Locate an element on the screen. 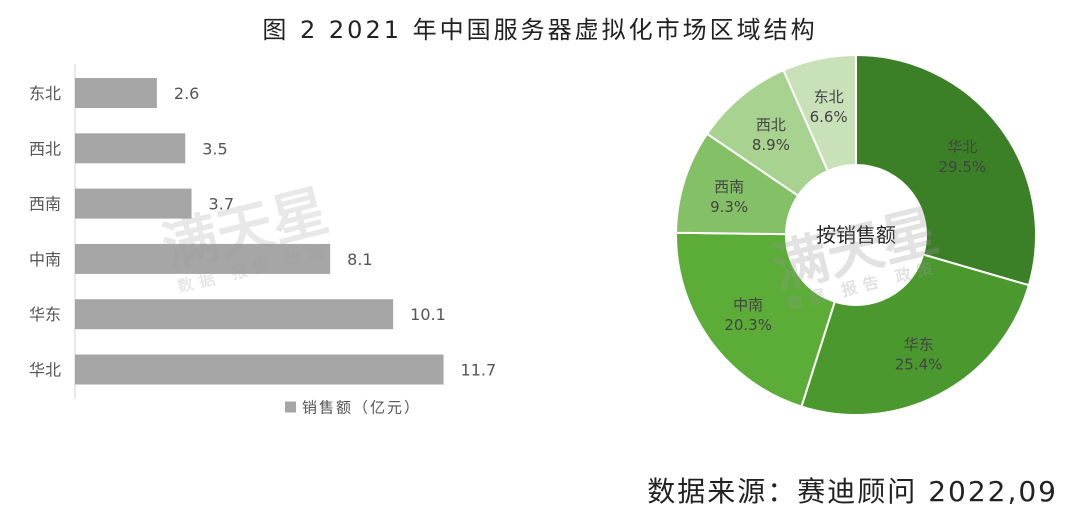  slice-percent: 20.3% is located at coordinates (748, 325).